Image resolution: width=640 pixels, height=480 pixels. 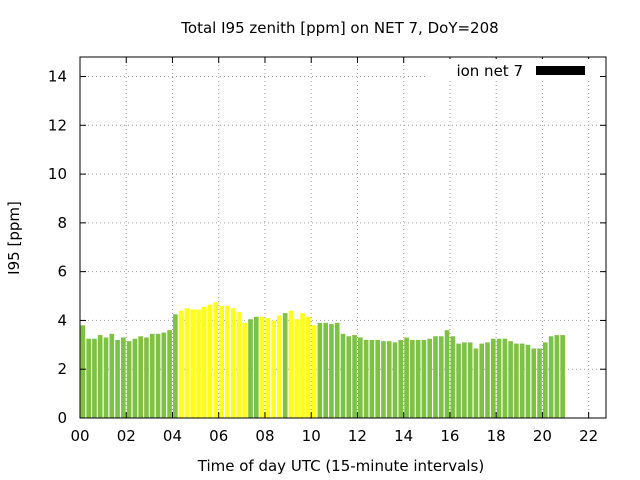 What do you see at coordinates (340, 466) in the screenshot?
I see `x-axis-label: Time of day UTC (15-minute intervals)` at bounding box center [340, 466].